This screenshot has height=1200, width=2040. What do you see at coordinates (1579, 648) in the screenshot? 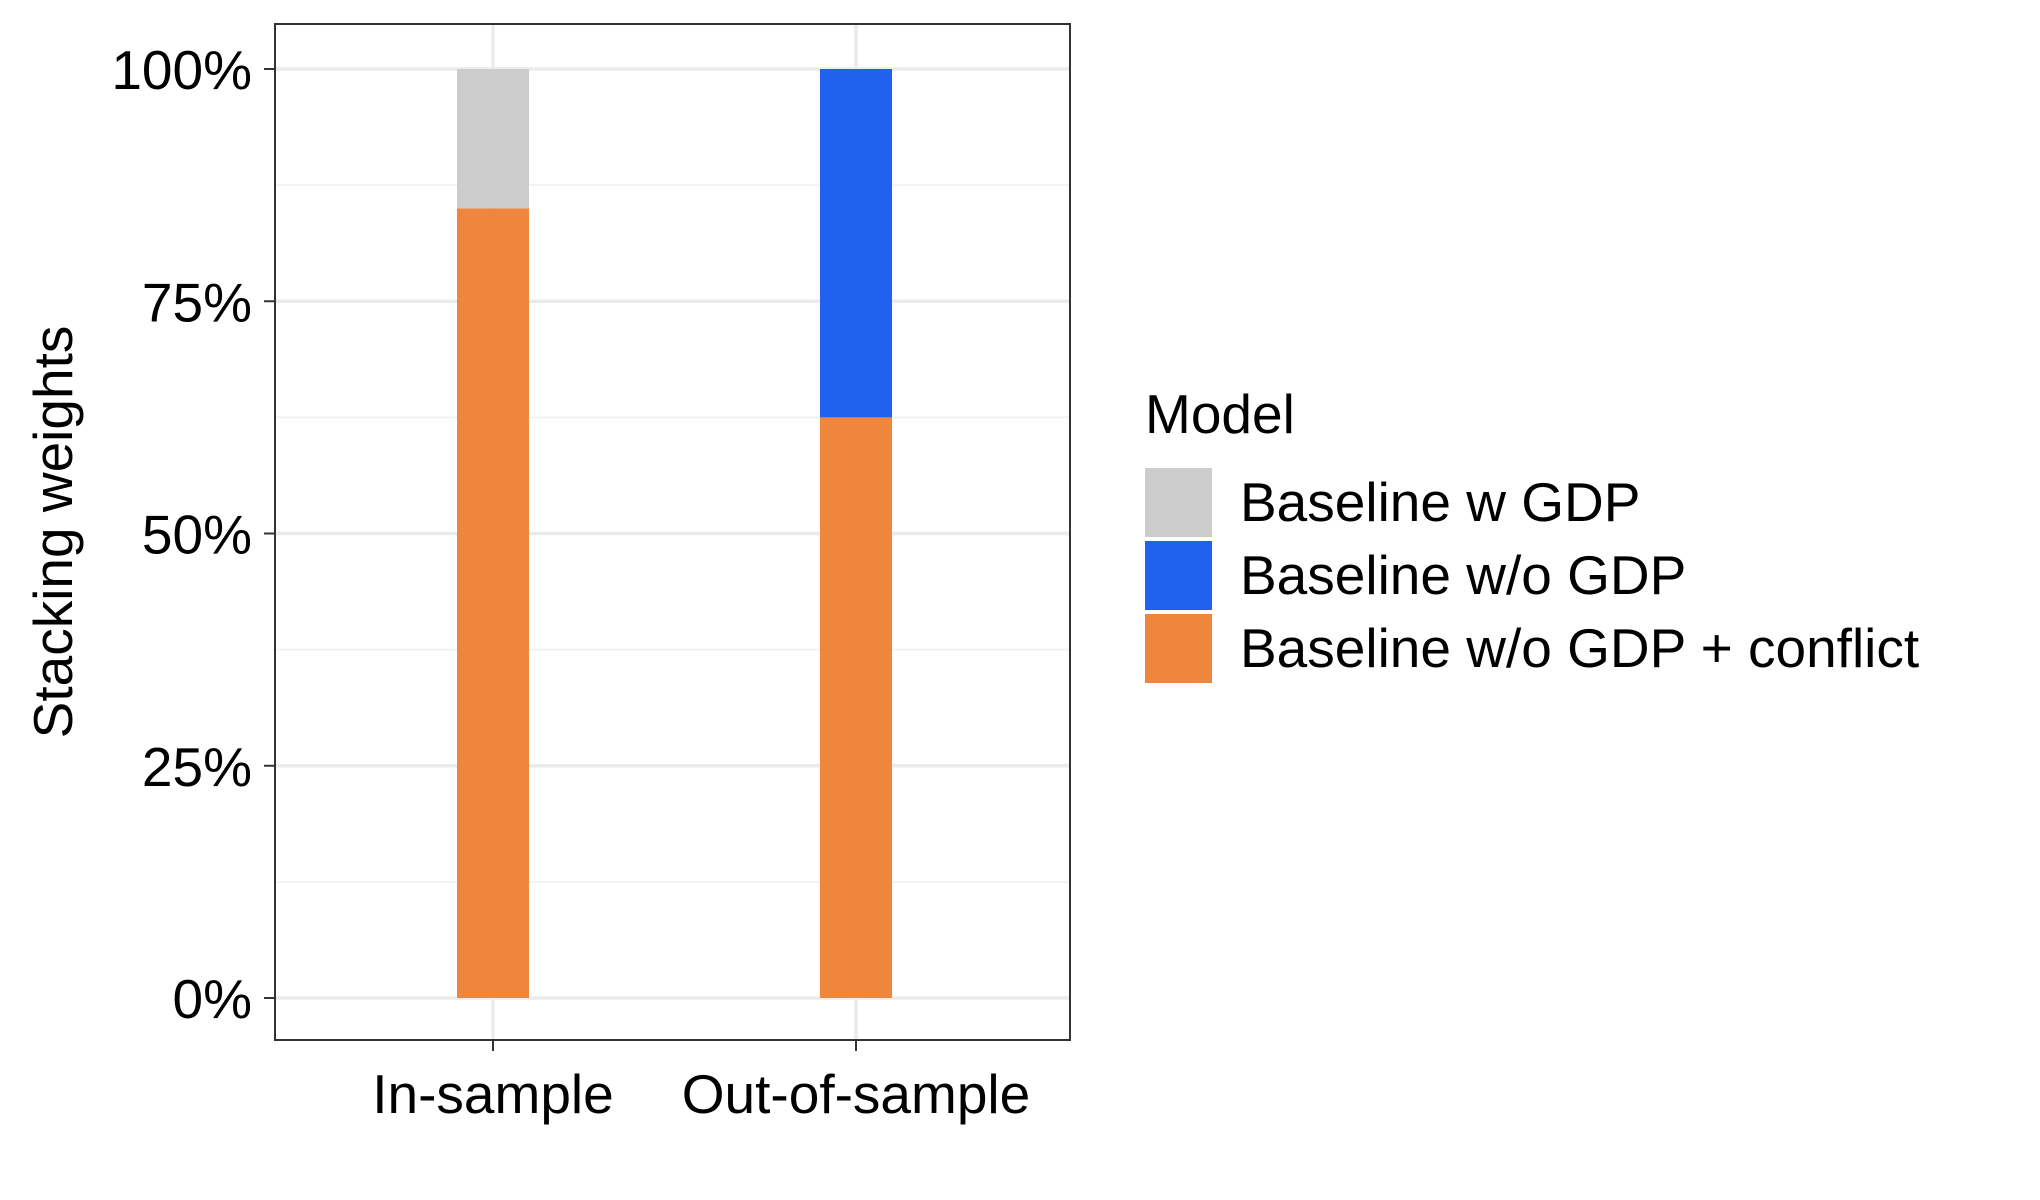
I see `legend-label: Baseline w/o GDP + conflict` at bounding box center [1579, 648].